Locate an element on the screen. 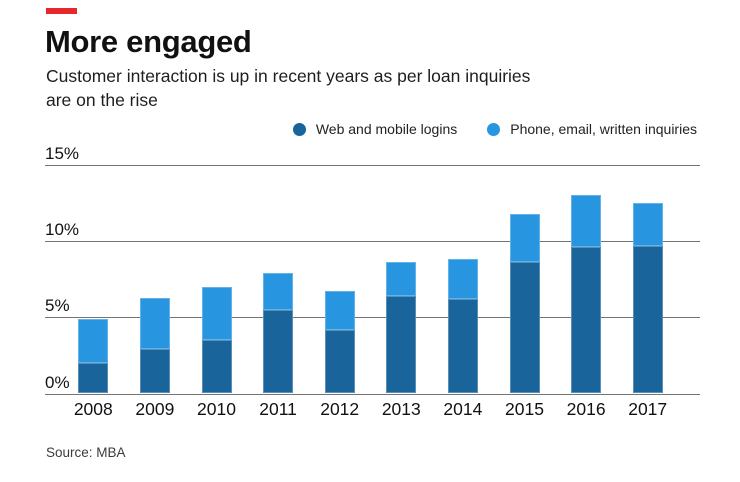  gridline-10% is located at coordinates (372, 242).